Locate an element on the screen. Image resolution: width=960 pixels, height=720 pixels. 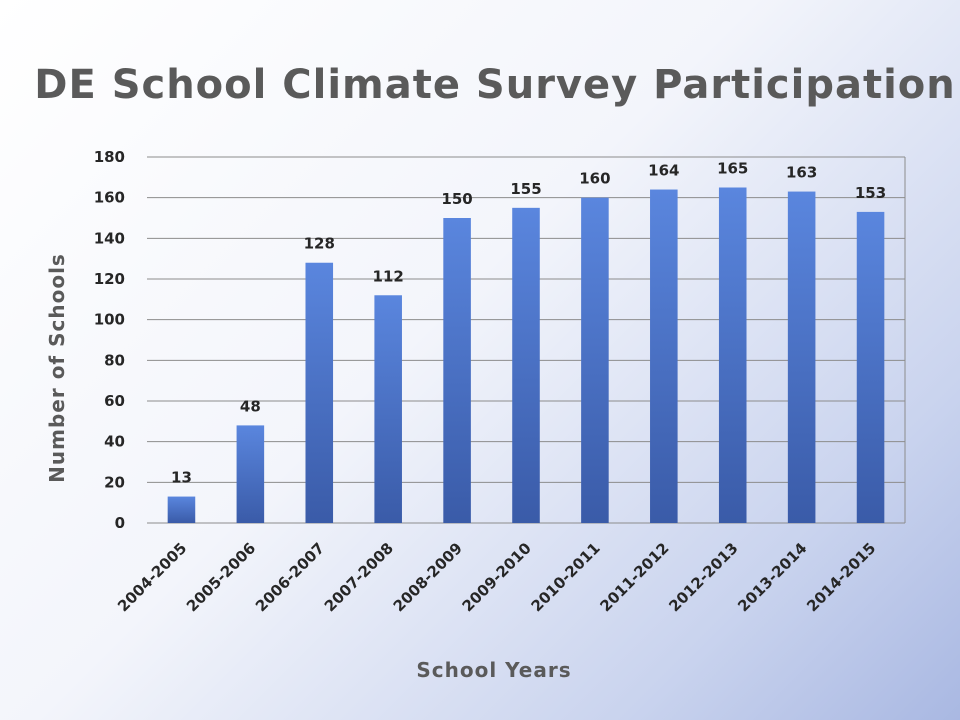
data-label: 163 is located at coordinates (801, 173).